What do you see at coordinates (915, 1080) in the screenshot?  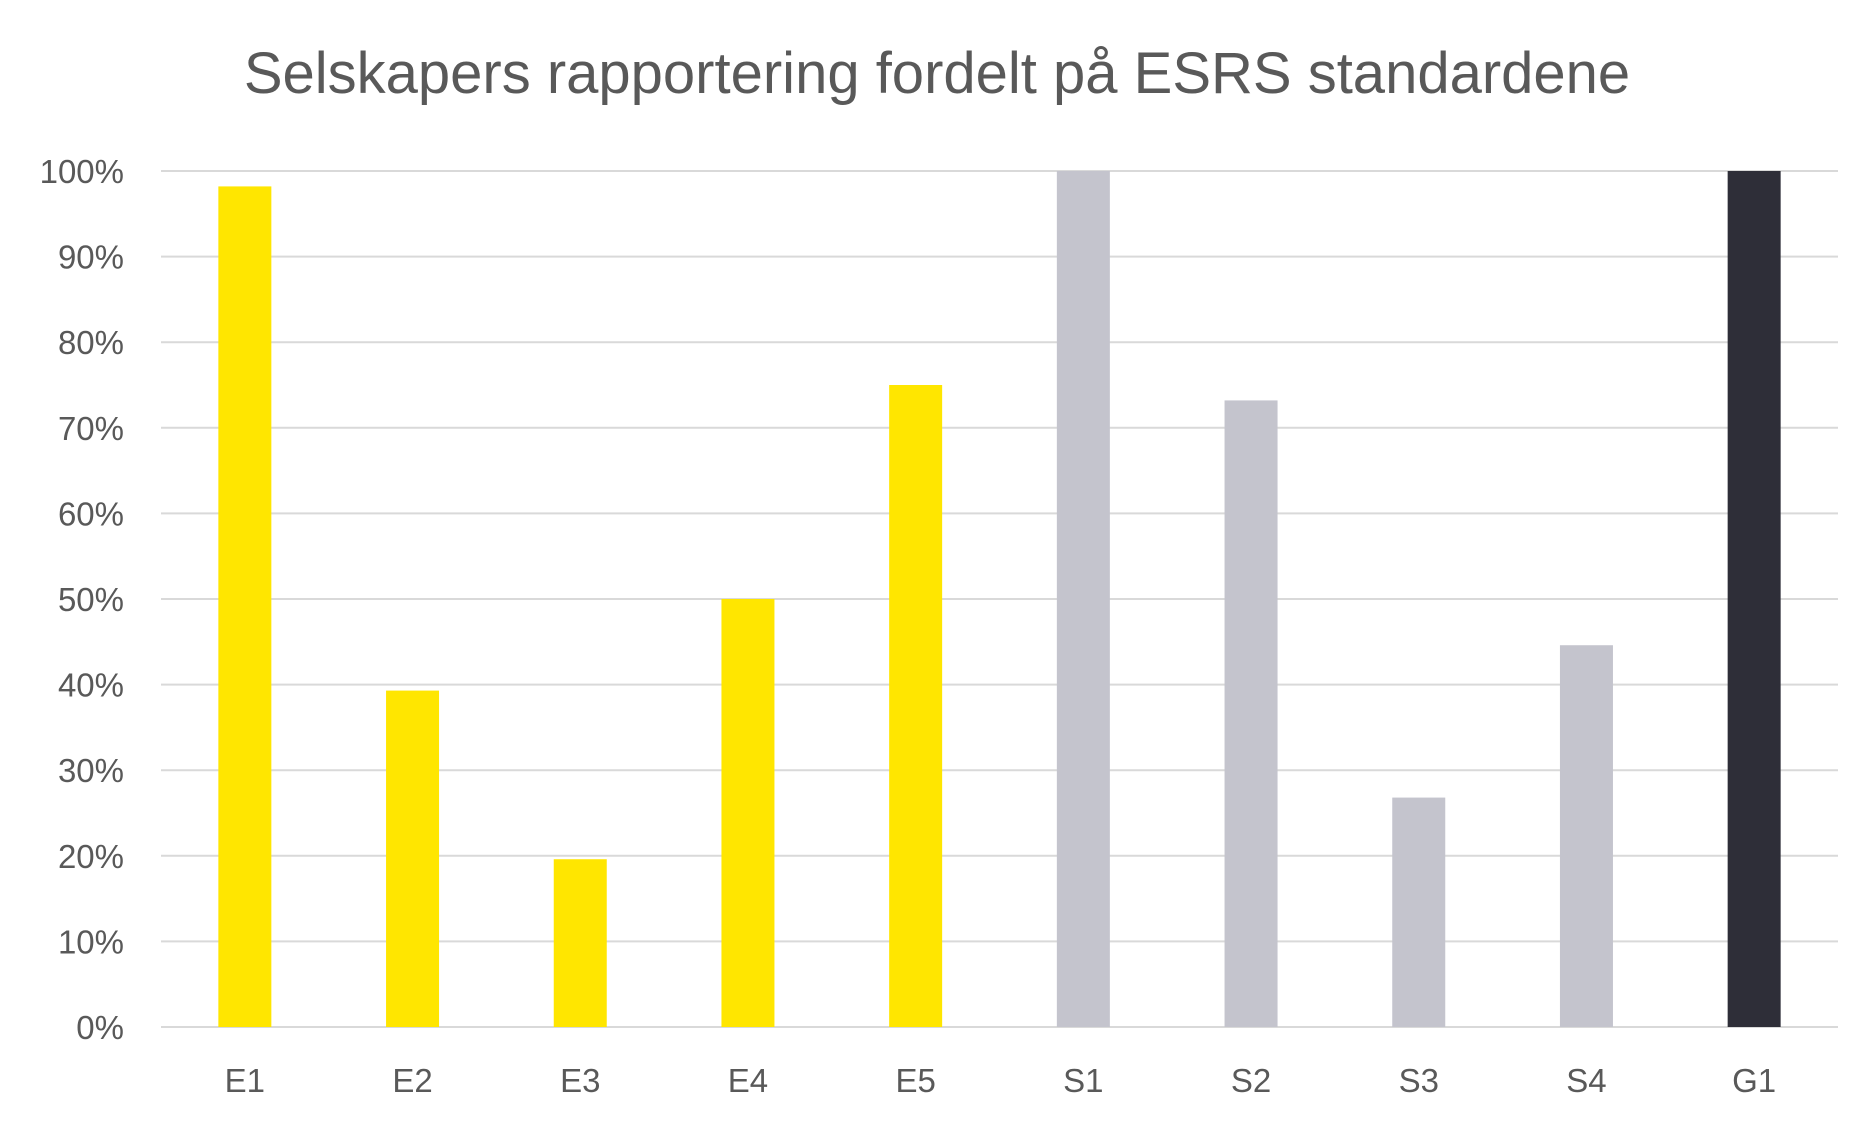 I see `x-tick-label: E5` at bounding box center [915, 1080].